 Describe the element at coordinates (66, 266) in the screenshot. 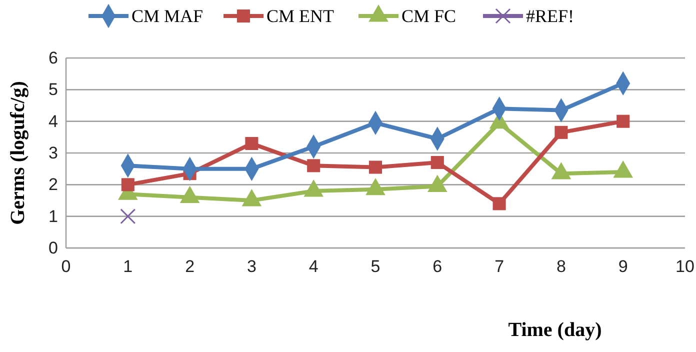

I see `x-tick-label: 0` at that location.